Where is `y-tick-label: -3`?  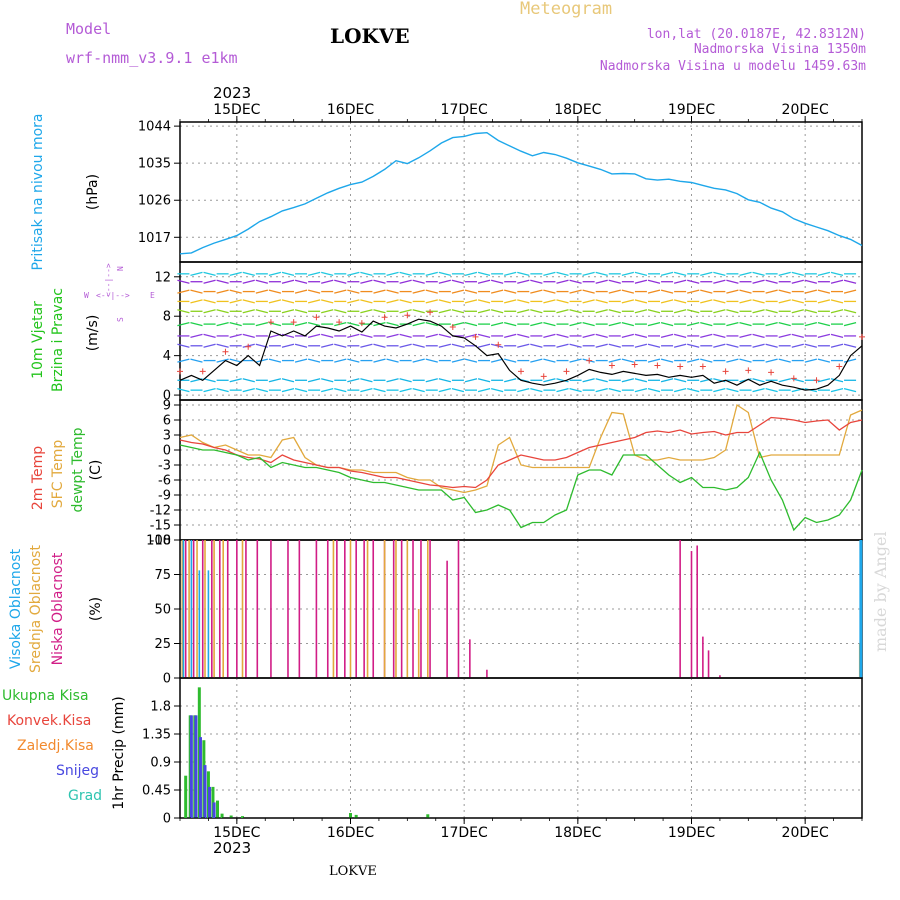 y-tick-label: -3 is located at coordinates (164, 466).